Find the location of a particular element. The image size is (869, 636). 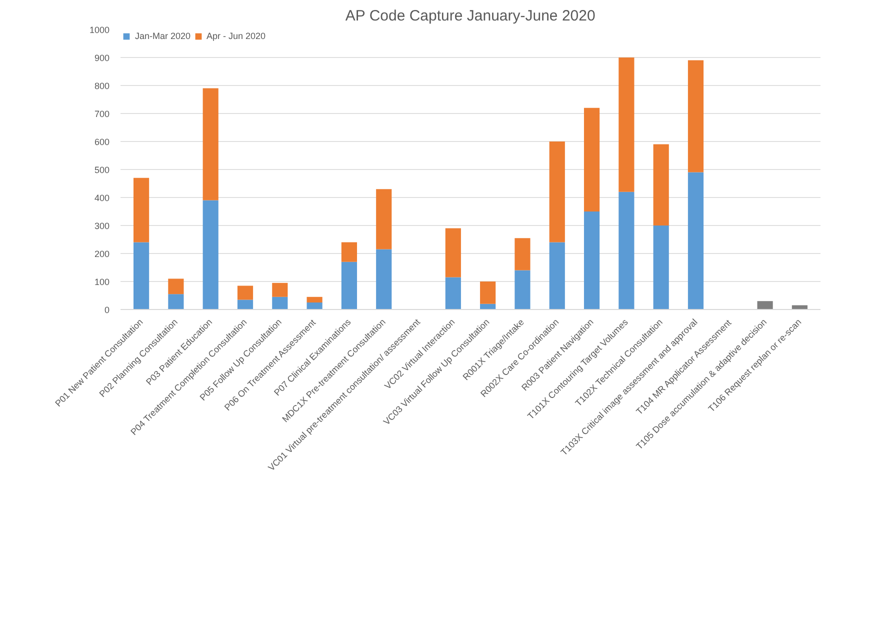

y-tick-label: 400 is located at coordinates (102, 198).